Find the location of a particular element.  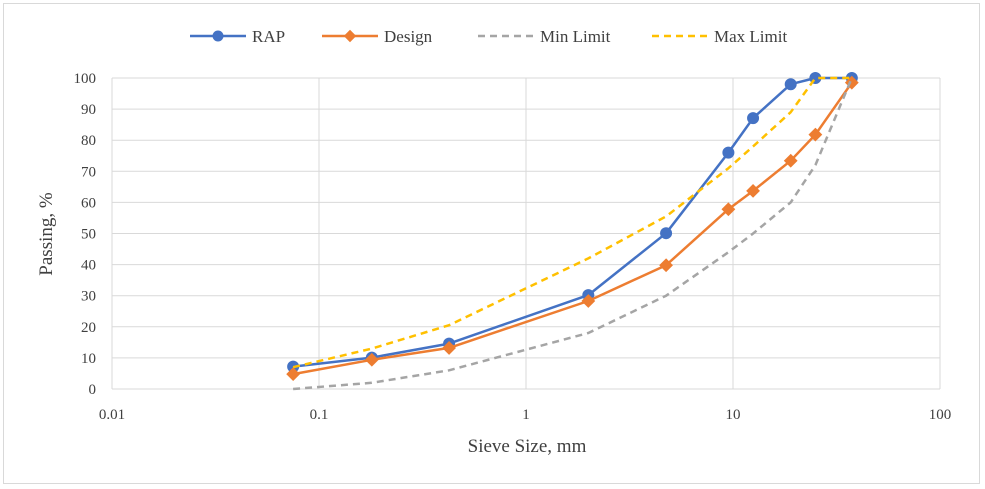

y-tick-label: 20 is located at coordinates (88, 328).